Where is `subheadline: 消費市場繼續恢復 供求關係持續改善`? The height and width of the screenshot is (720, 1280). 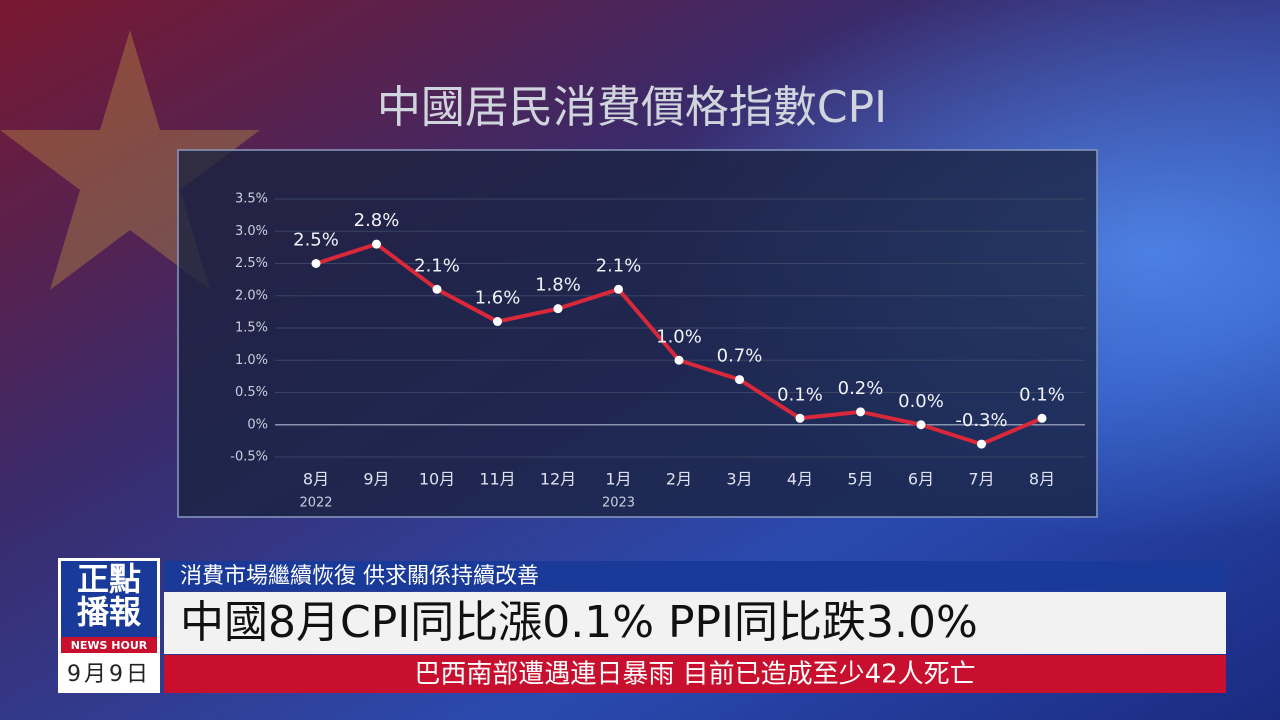 subheadline: 消費市場繼續恢復 供求關係持續改善 is located at coordinates (359, 576).